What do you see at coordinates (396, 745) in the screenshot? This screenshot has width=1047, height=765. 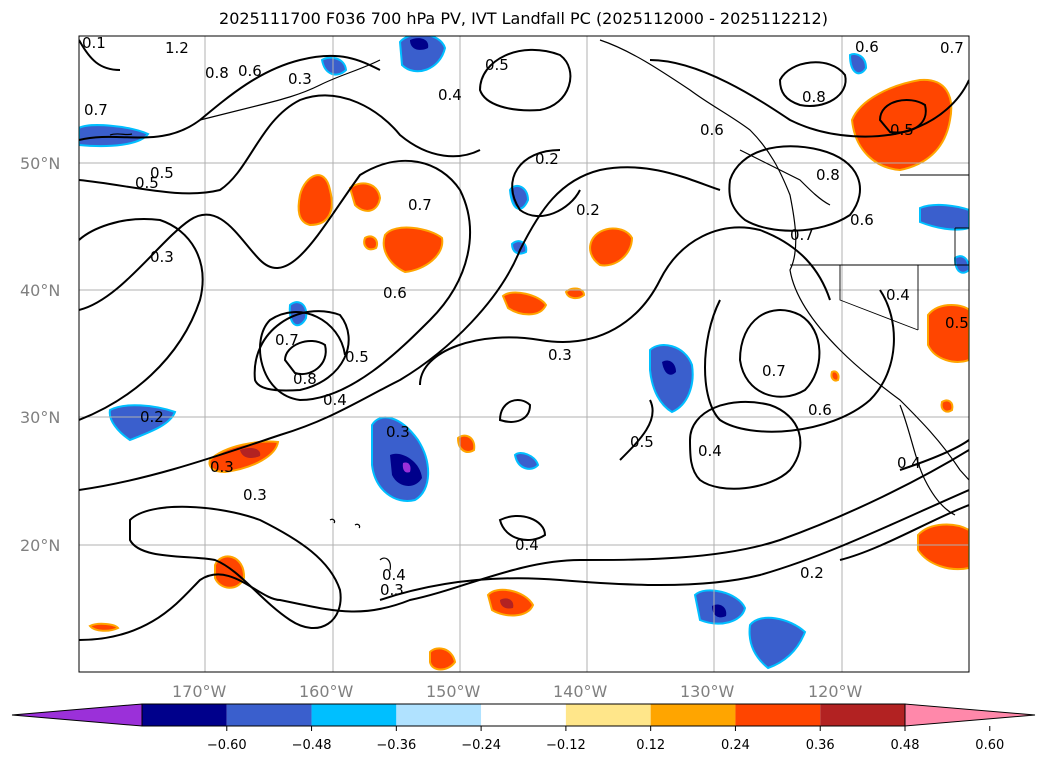 I see `colorbar-tick-label: −0.36` at bounding box center [396, 745].